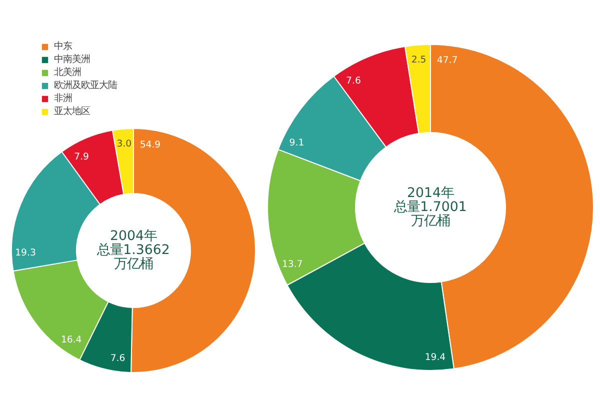  I want to click on data-label: 13.7, so click(292, 264).